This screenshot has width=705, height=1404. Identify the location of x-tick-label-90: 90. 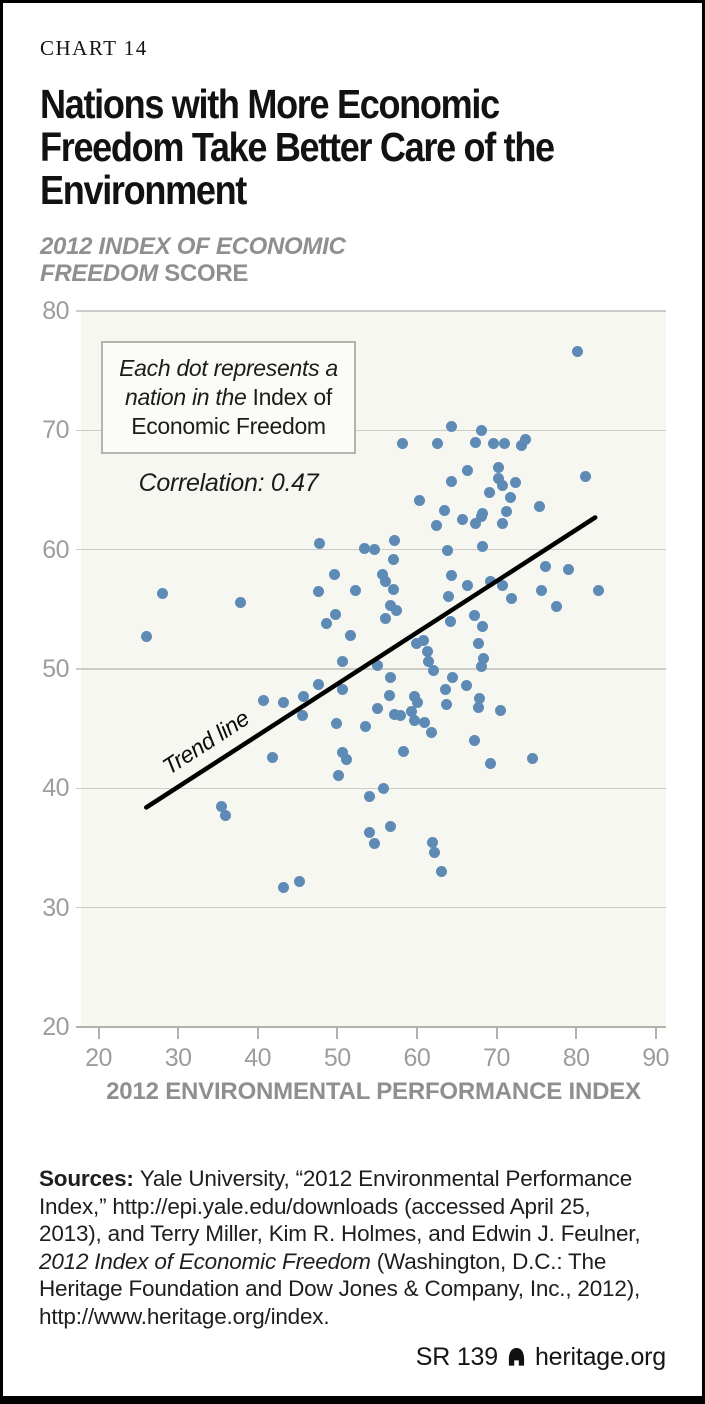
(656, 1058).